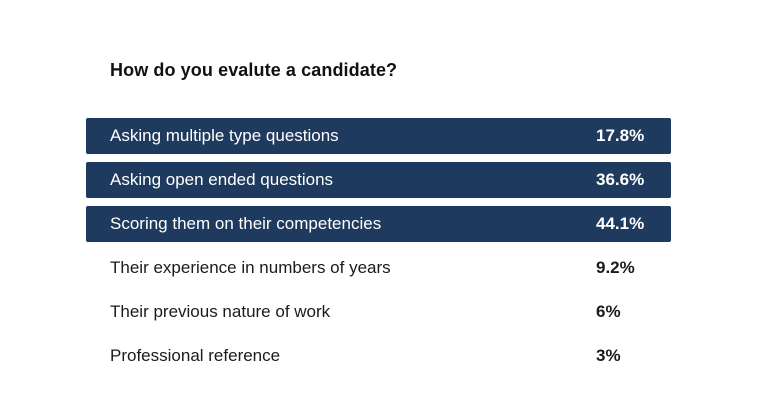 The height and width of the screenshot is (415, 757). I want to click on row-value: 17.8%, so click(620, 135).